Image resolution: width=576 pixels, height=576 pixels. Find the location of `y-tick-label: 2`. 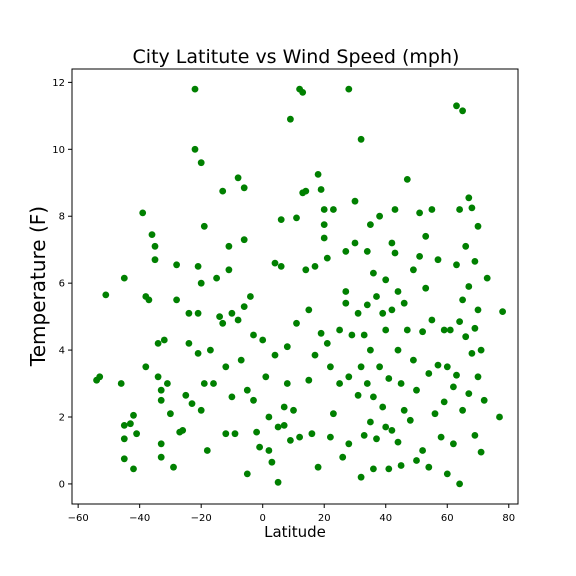

y-tick-label: 2 is located at coordinates (62, 418).